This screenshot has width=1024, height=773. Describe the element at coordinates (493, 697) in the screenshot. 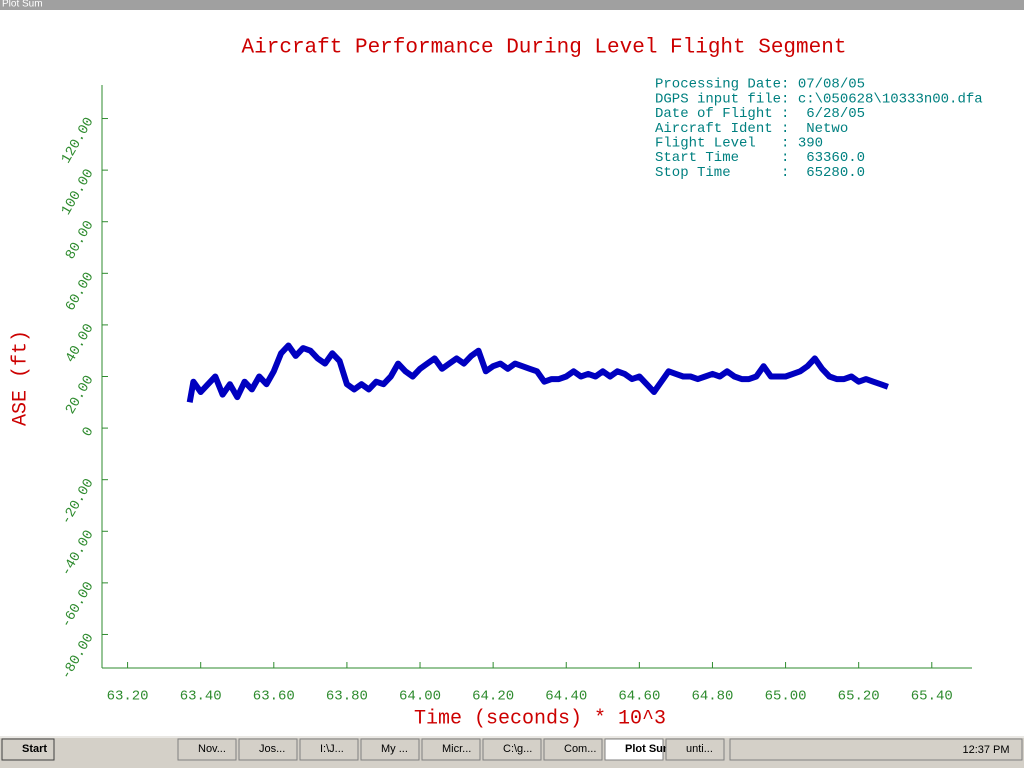

I see `x-tick-label: 64.20` at that location.